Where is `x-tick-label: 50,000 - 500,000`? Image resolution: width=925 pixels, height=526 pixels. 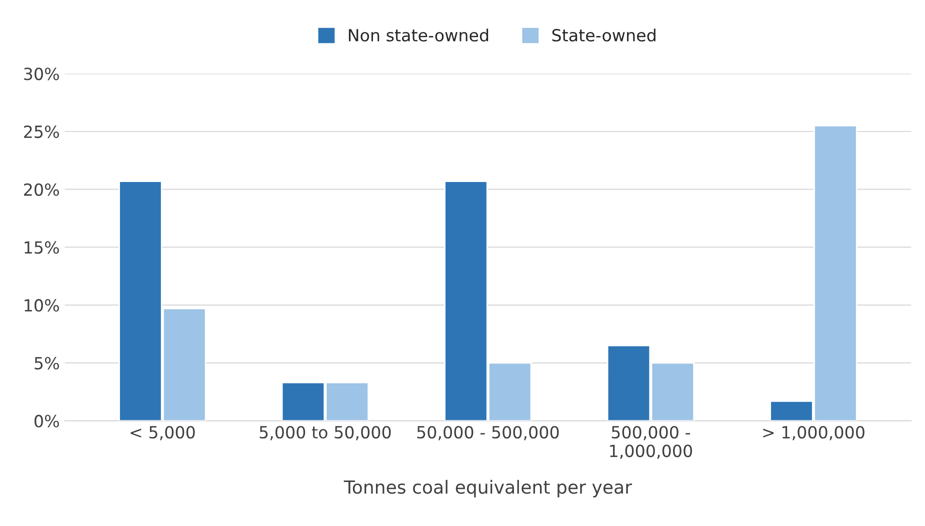 x-tick-label: 50,000 - 500,000 is located at coordinates (488, 433).